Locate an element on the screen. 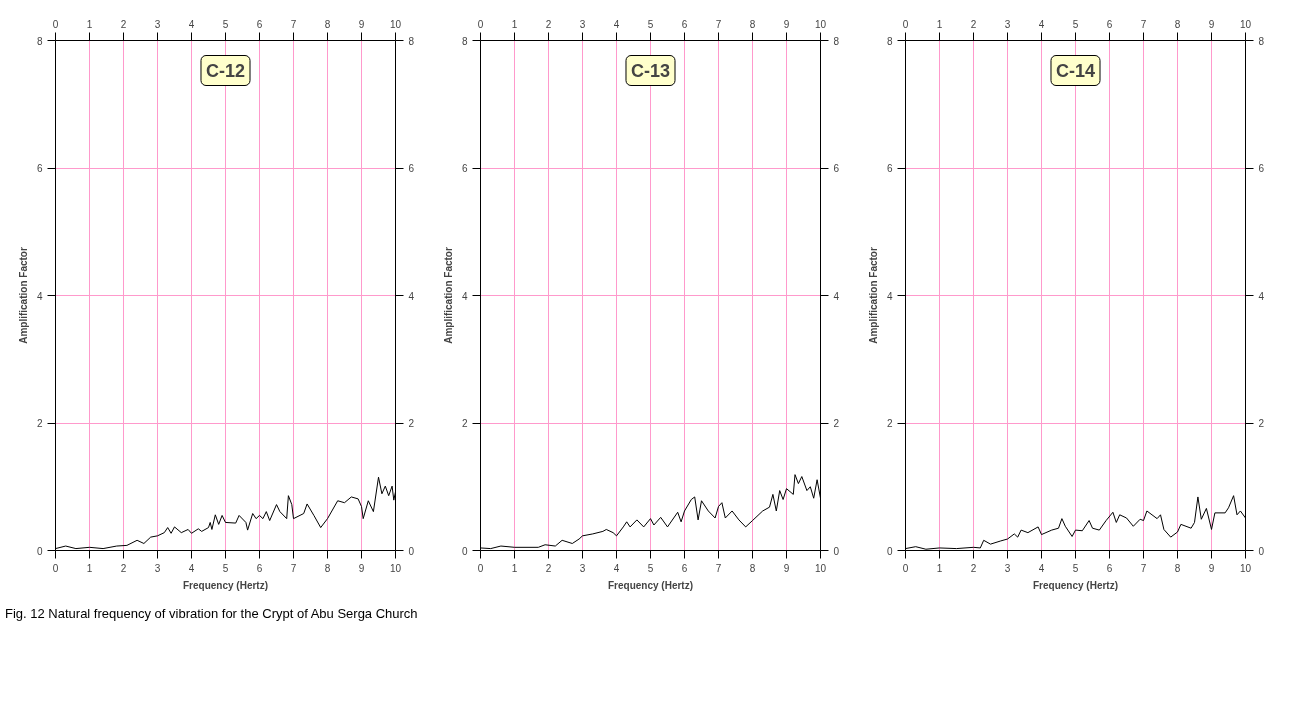 The width and height of the screenshot is (1293, 725). x2-tick-label: 1 is located at coordinates (939, 568).